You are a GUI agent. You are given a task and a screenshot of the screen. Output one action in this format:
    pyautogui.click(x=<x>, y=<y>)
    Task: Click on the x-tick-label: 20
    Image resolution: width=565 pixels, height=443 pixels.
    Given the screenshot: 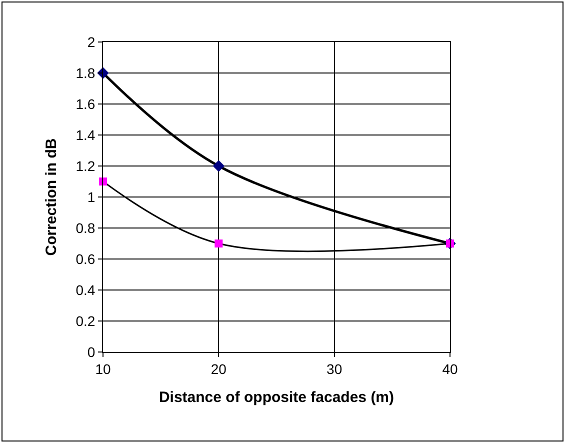 What is the action you would take?
    pyautogui.click(x=218, y=368)
    